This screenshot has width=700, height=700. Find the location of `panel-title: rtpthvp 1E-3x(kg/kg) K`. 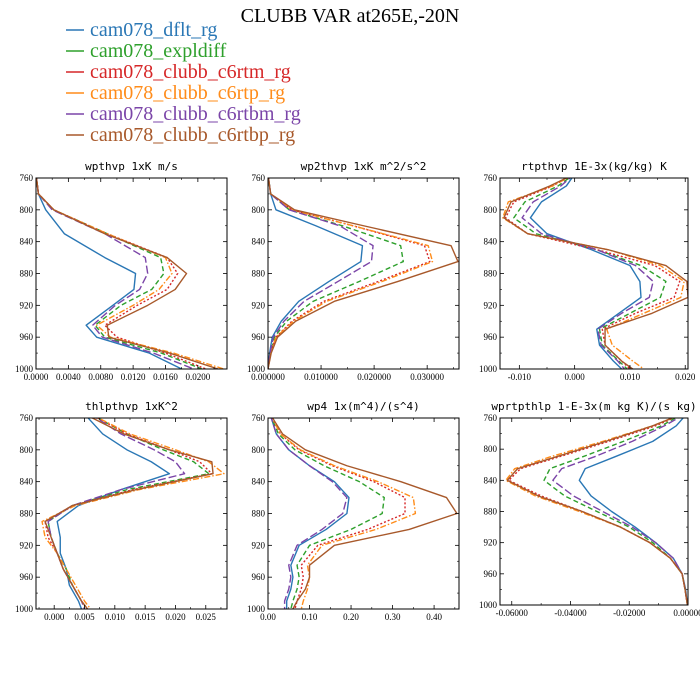

panel-title: rtpthvp 1E-3x(kg/kg) K is located at coordinates (594, 166).